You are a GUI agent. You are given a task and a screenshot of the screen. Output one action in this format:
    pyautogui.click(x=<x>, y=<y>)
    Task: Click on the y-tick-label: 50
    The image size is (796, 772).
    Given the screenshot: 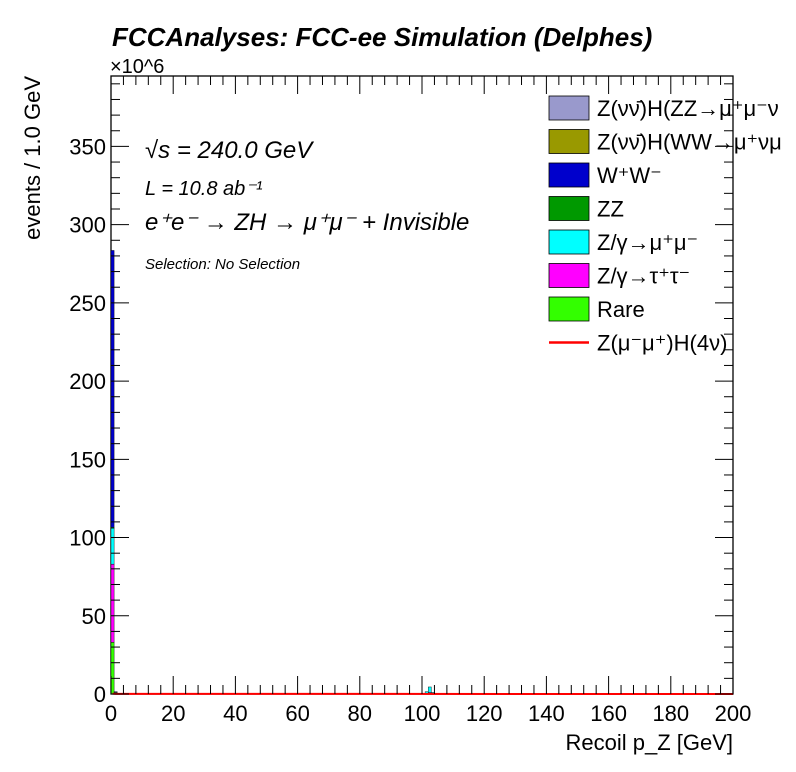 What is the action you would take?
    pyautogui.click(x=94, y=616)
    